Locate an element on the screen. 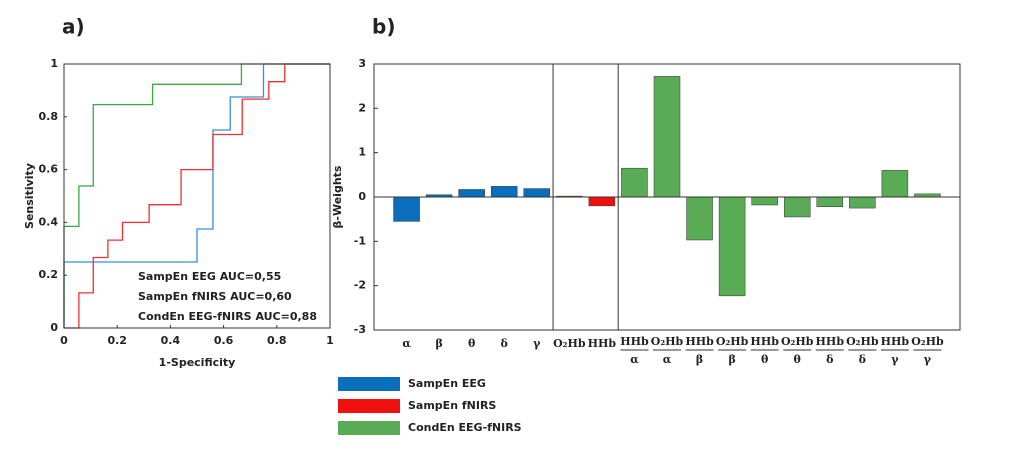  x-tick-label: O₂Hb is located at coordinates (569, 343).